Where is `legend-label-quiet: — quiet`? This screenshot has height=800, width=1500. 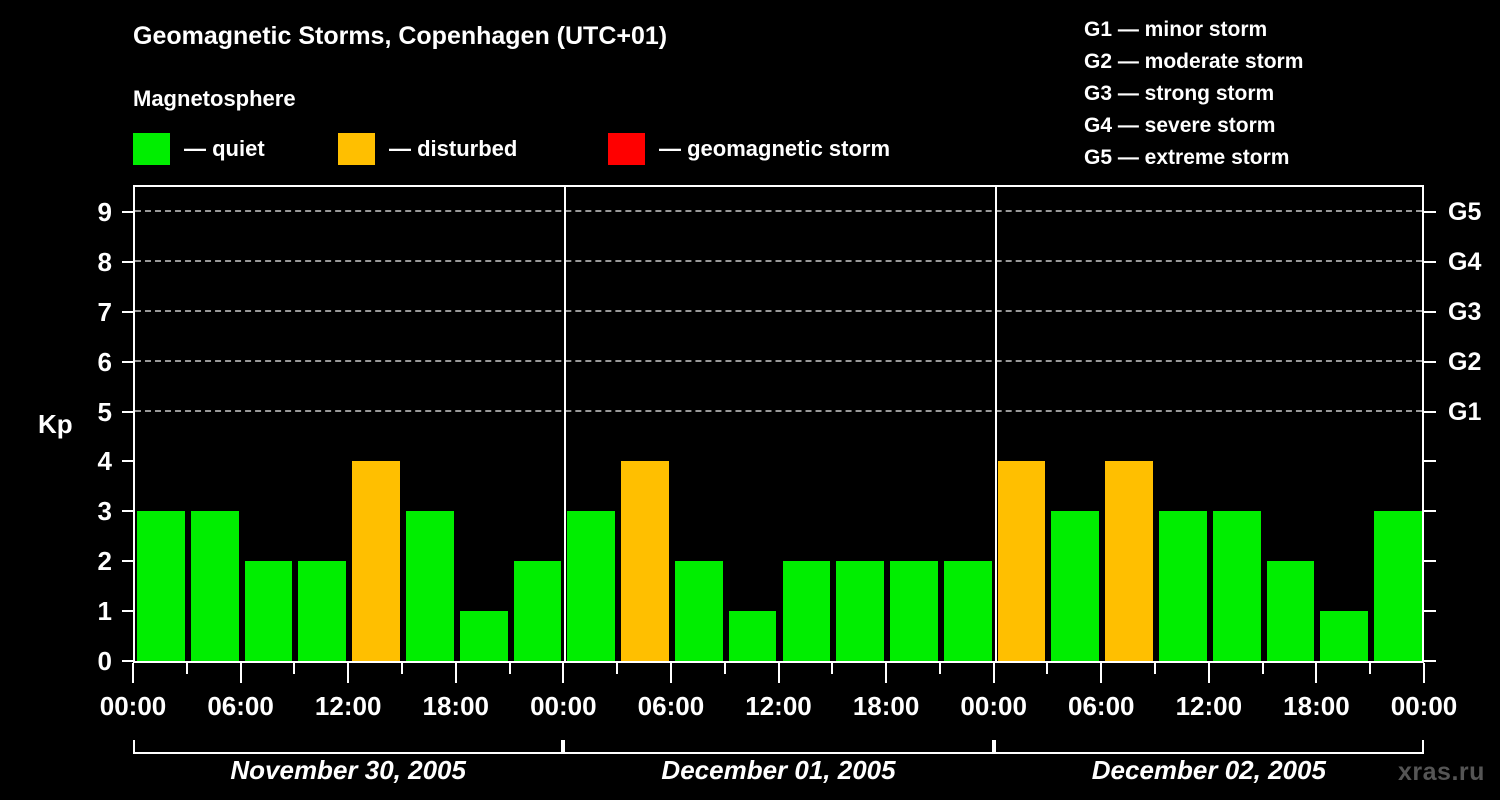
legend-label-quiet: — quiet is located at coordinates (224, 148).